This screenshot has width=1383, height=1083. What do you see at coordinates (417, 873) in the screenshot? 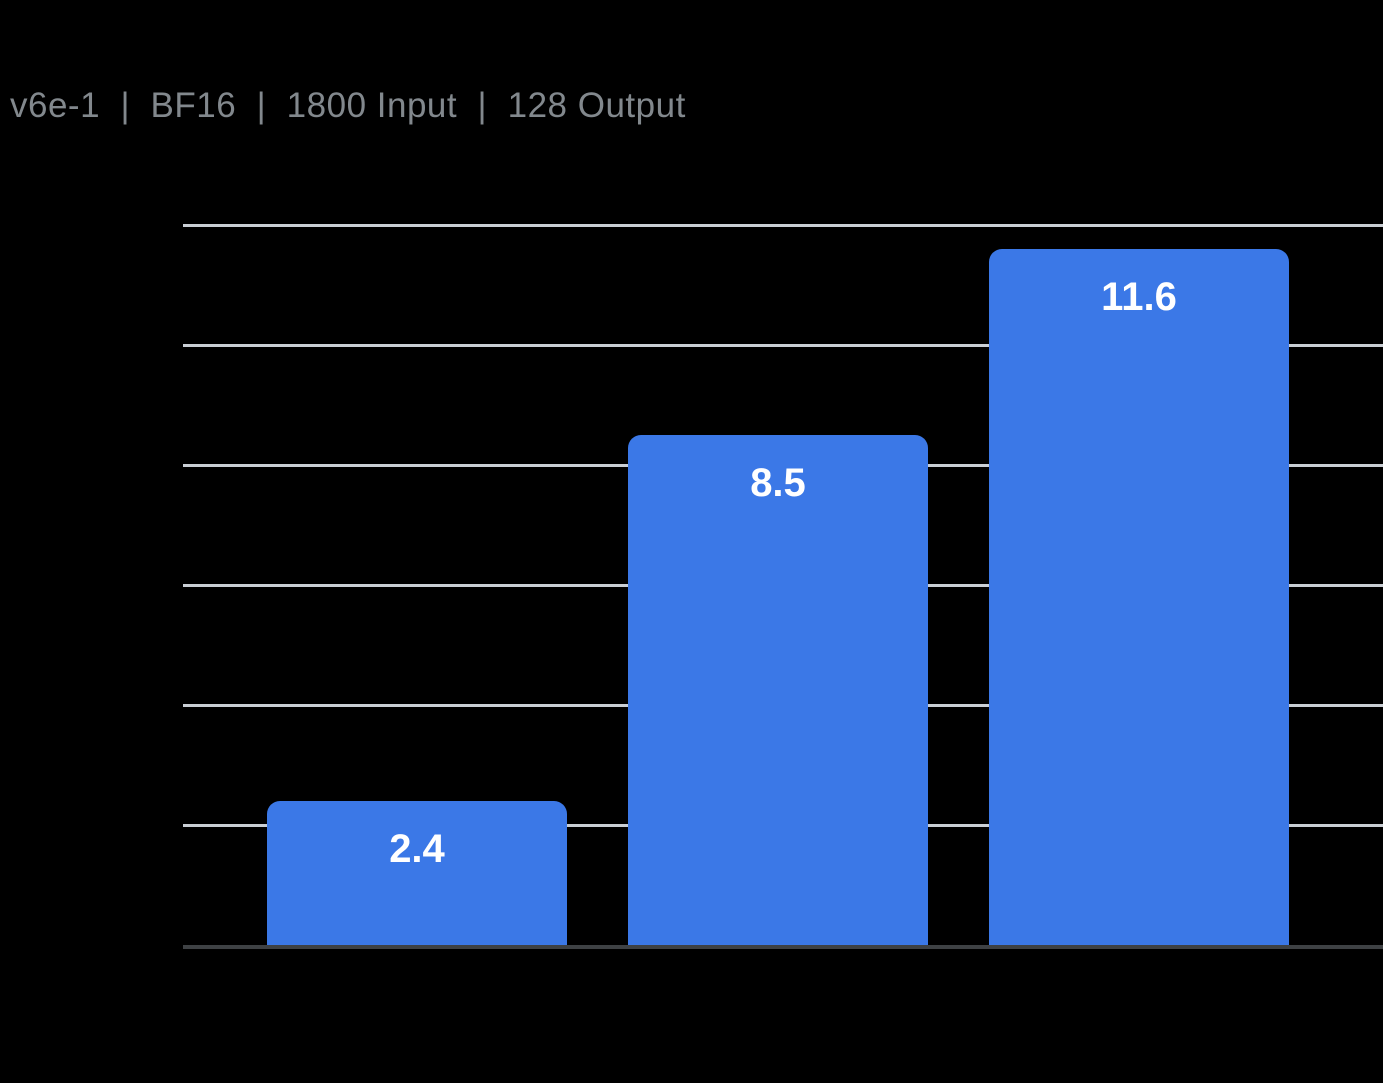
I see `bar: 2.4` at bounding box center [417, 873].